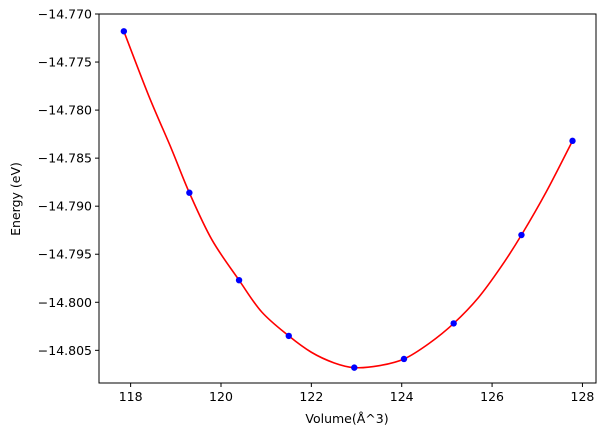  Describe the element at coordinates (311, 396) in the screenshot. I see `x-tick-label: 122` at that location.